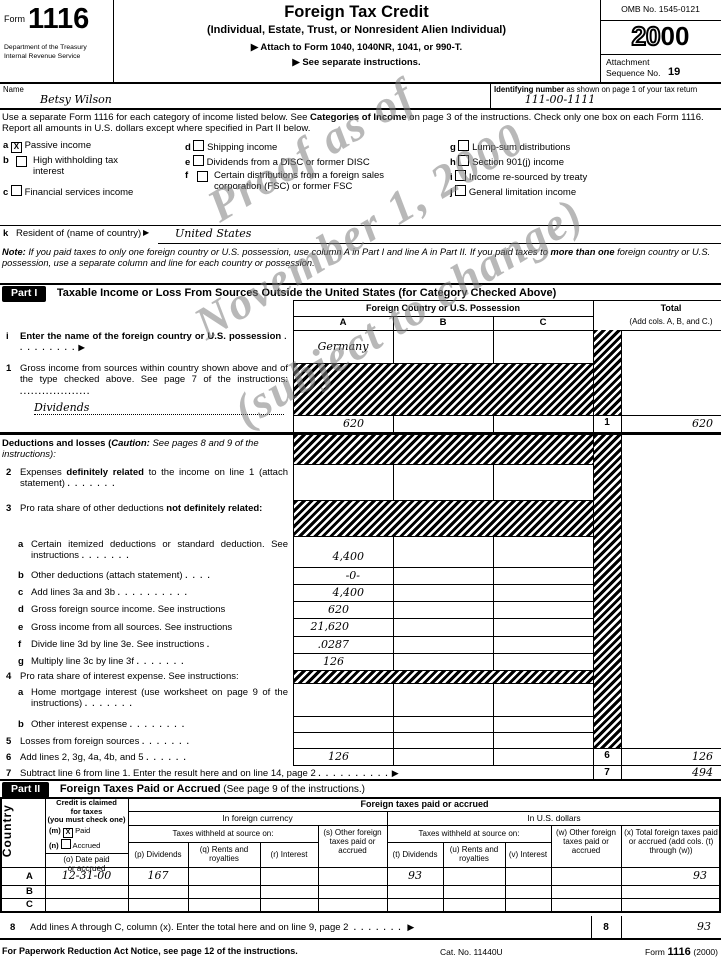 The width and height of the screenshot is (721, 963). I want to click on category-i-checkbox, so click(461, 175).